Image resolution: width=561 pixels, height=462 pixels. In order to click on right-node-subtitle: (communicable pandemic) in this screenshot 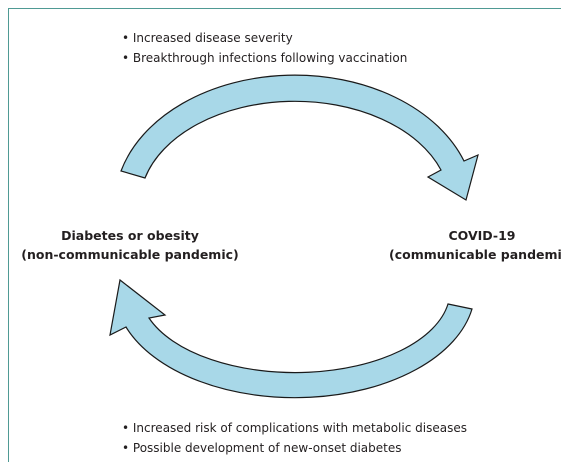, I will do `click(475, 254)`.